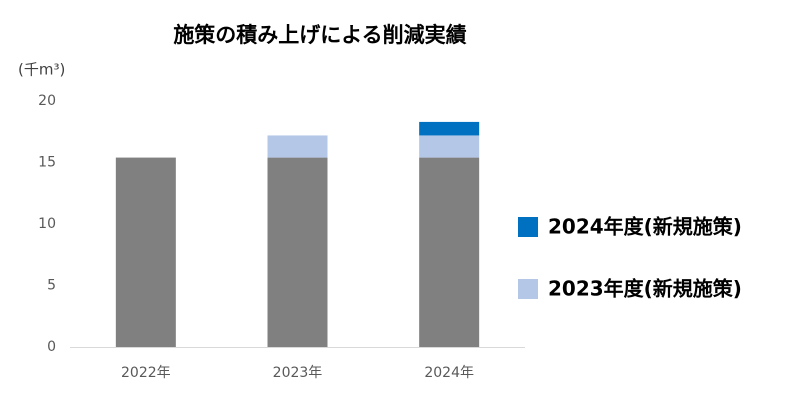 This screenshot has height=400, width=800. I want to click on x-tick-label: 2022年, so click(146, 373).